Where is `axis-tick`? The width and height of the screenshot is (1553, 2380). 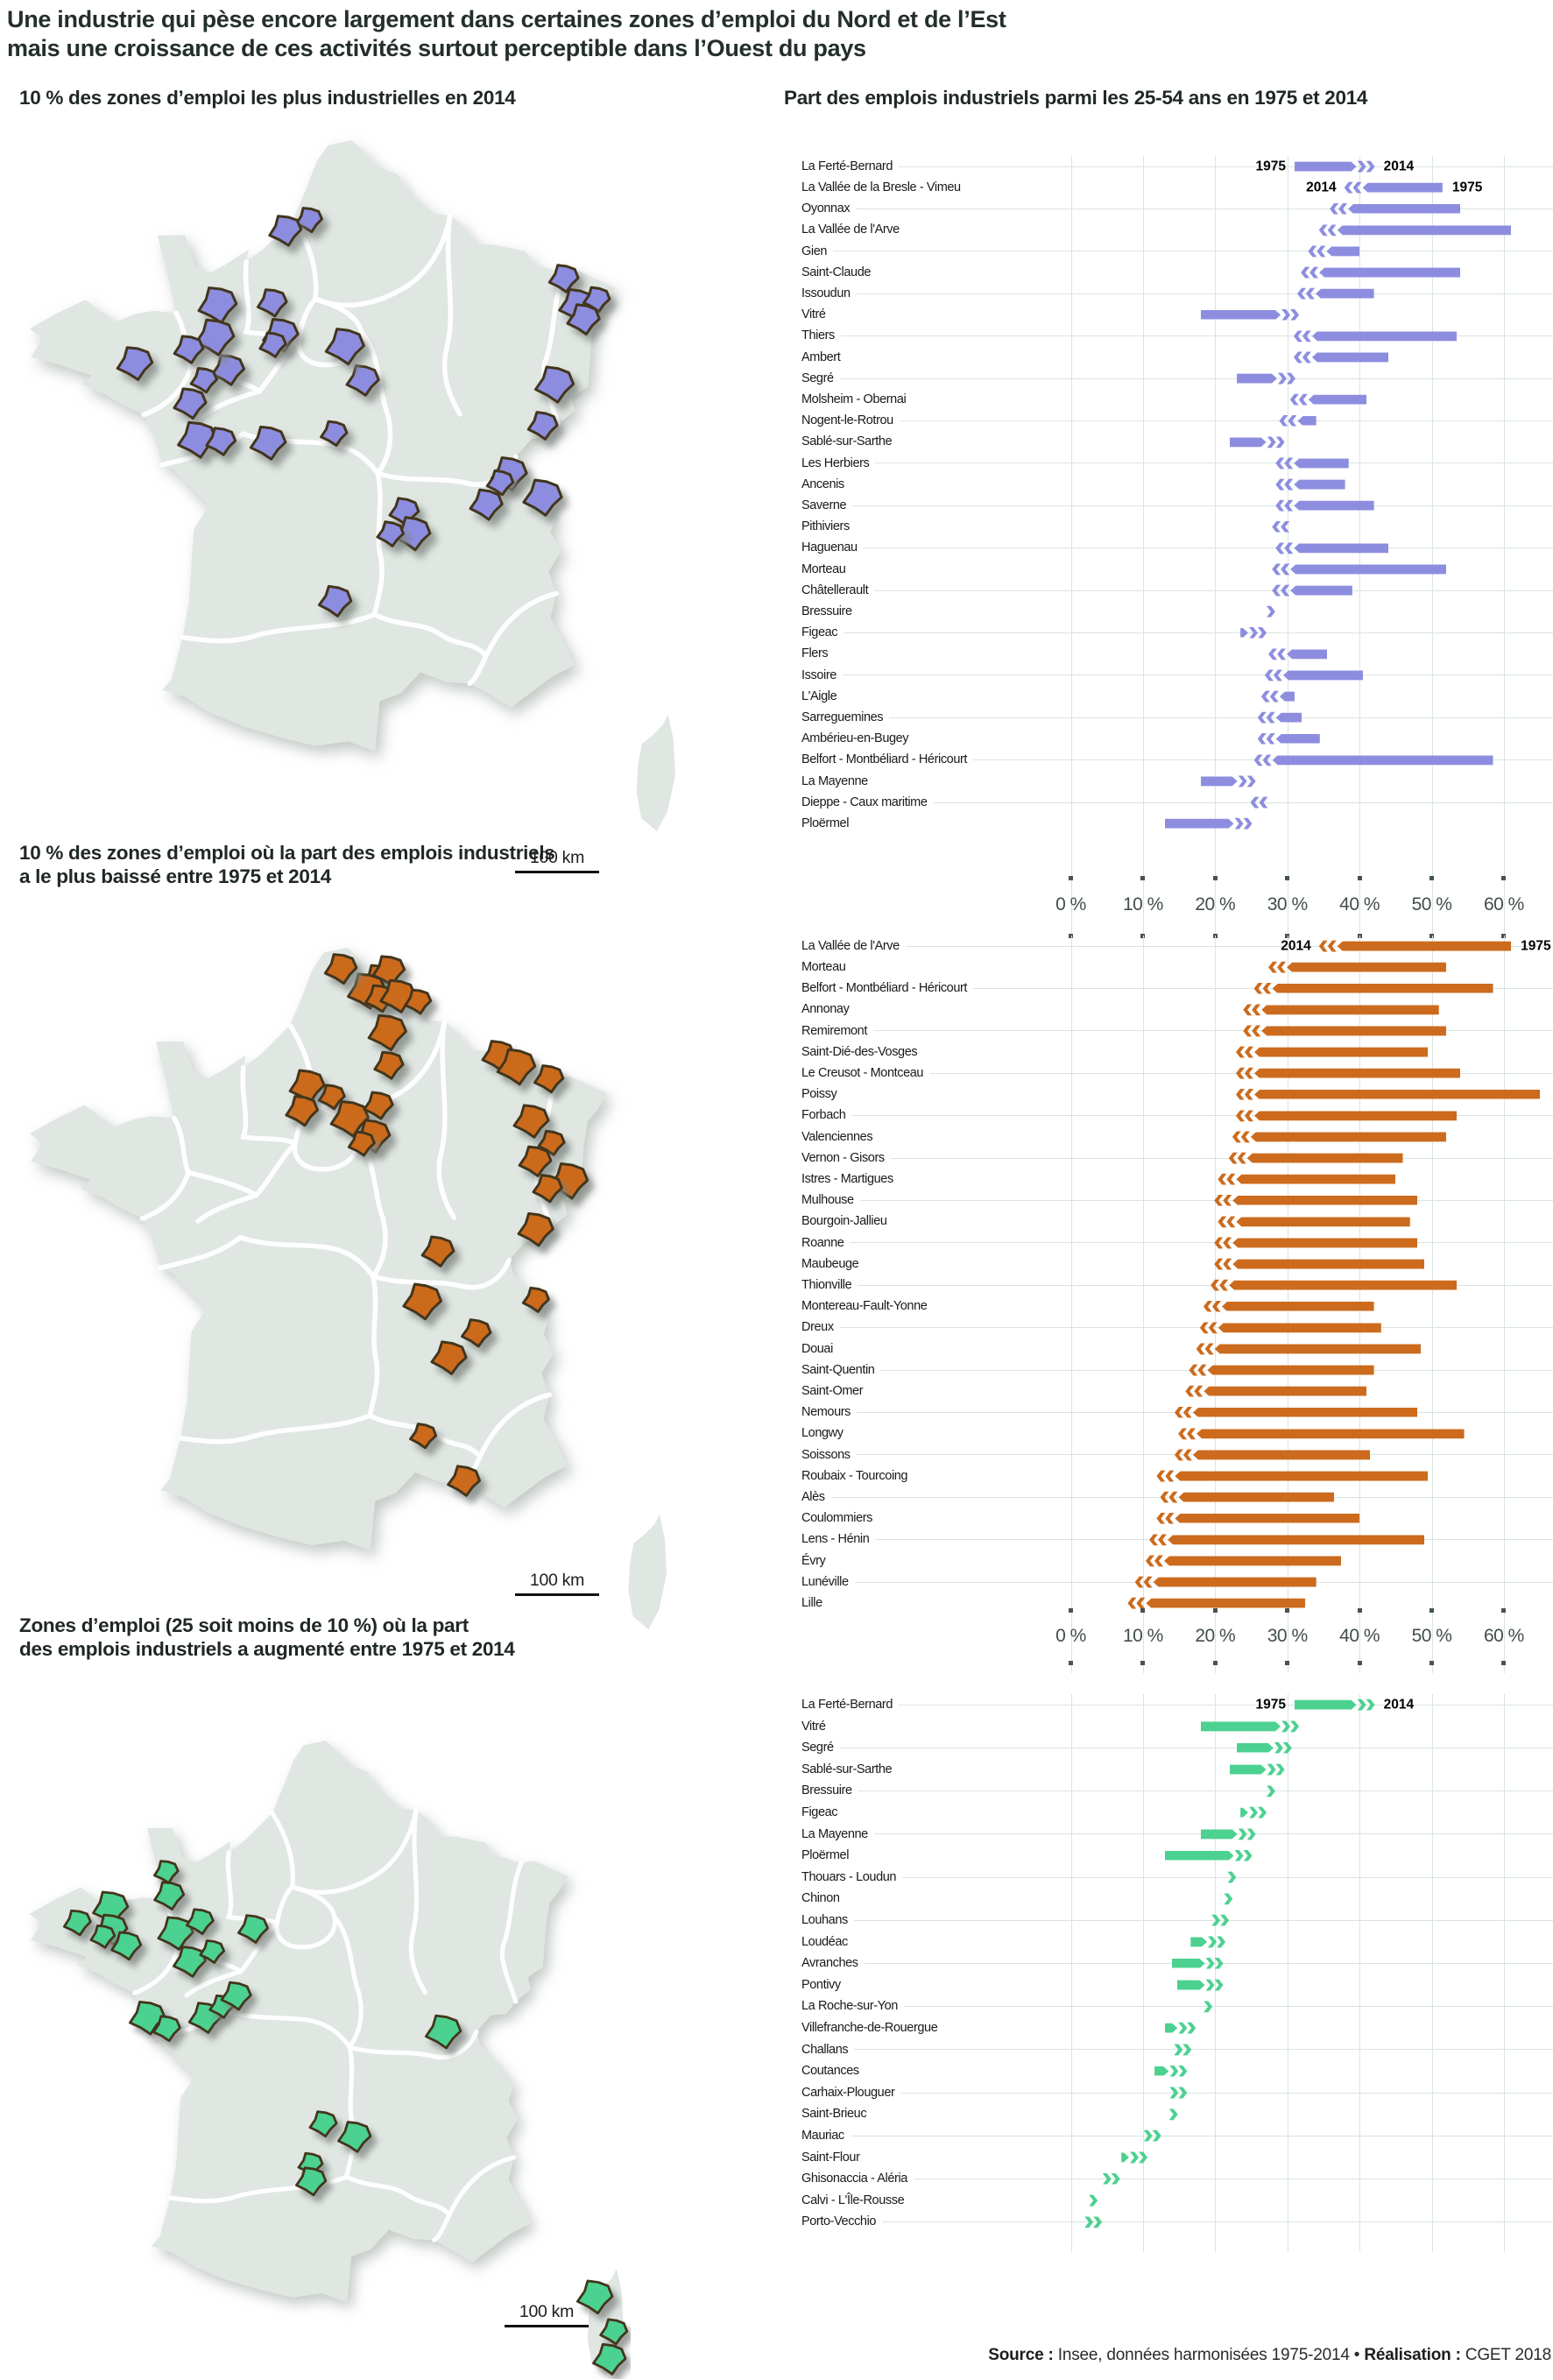 axis-tick is located at coordinates (1071, 1610).